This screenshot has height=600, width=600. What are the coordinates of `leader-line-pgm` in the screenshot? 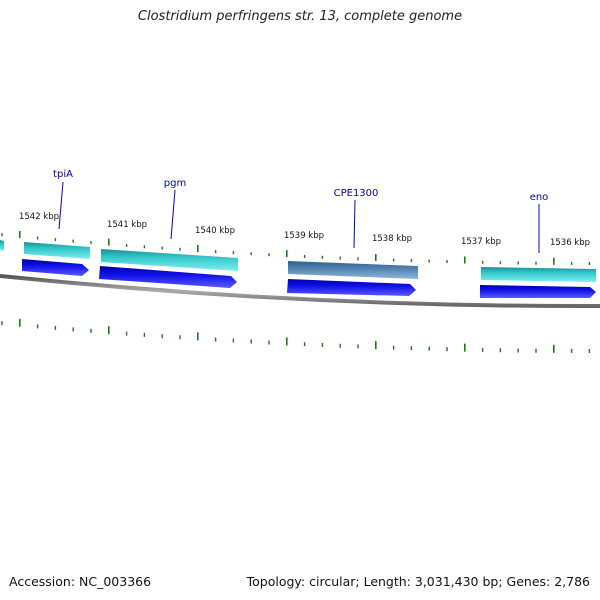 It's located at (173, 214).